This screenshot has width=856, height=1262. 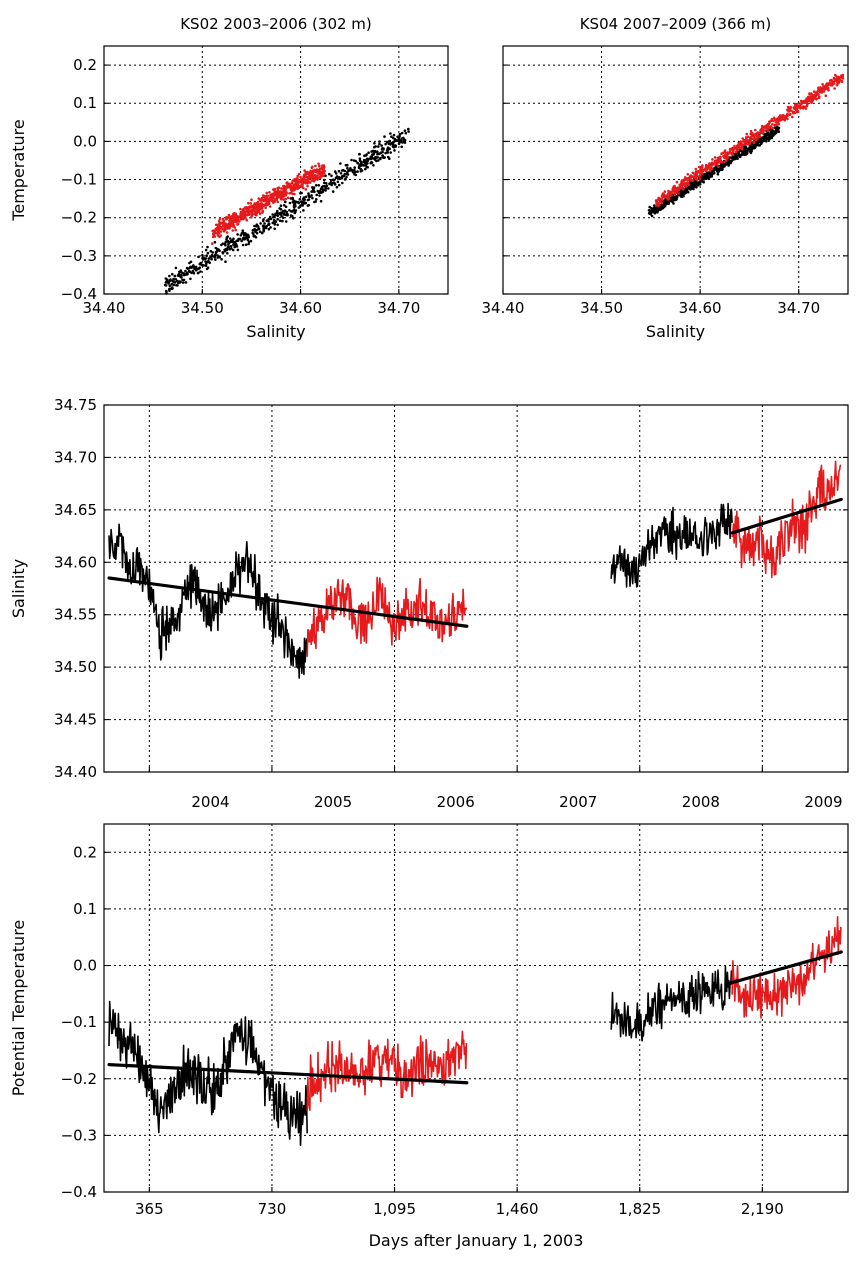 What do you see at coordinates (75, 720) in the screenshot?
I see `panel-2-ytick-label: 34.45` at bounding box center [75, 720].